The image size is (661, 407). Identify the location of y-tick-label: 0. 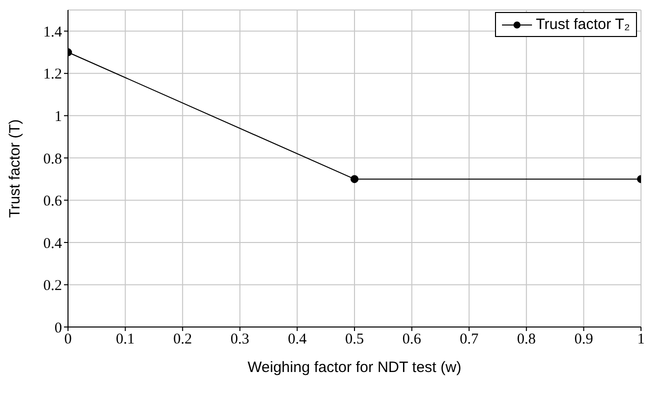
(58, 328).